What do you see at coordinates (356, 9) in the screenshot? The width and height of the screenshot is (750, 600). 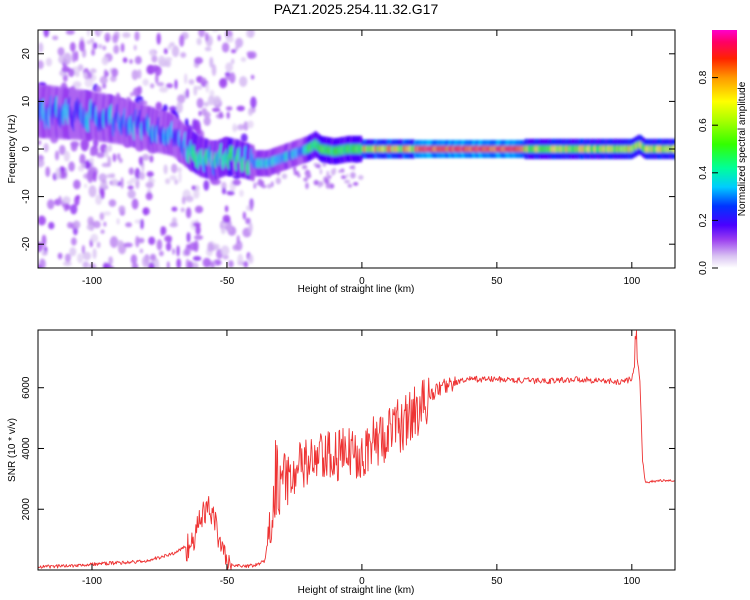 I see `figure-title: PAZ1.2025.254.11.32.G17` at bounding box center [356, 9].